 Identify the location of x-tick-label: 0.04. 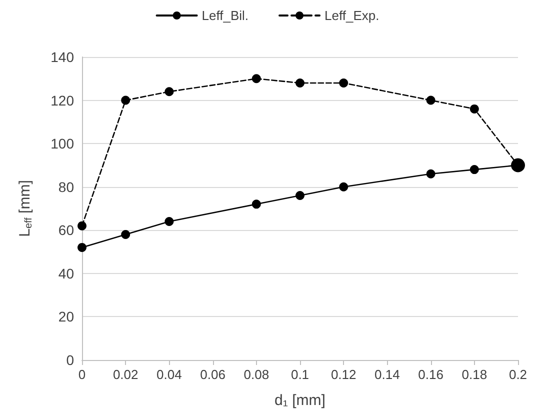
(169, 374).